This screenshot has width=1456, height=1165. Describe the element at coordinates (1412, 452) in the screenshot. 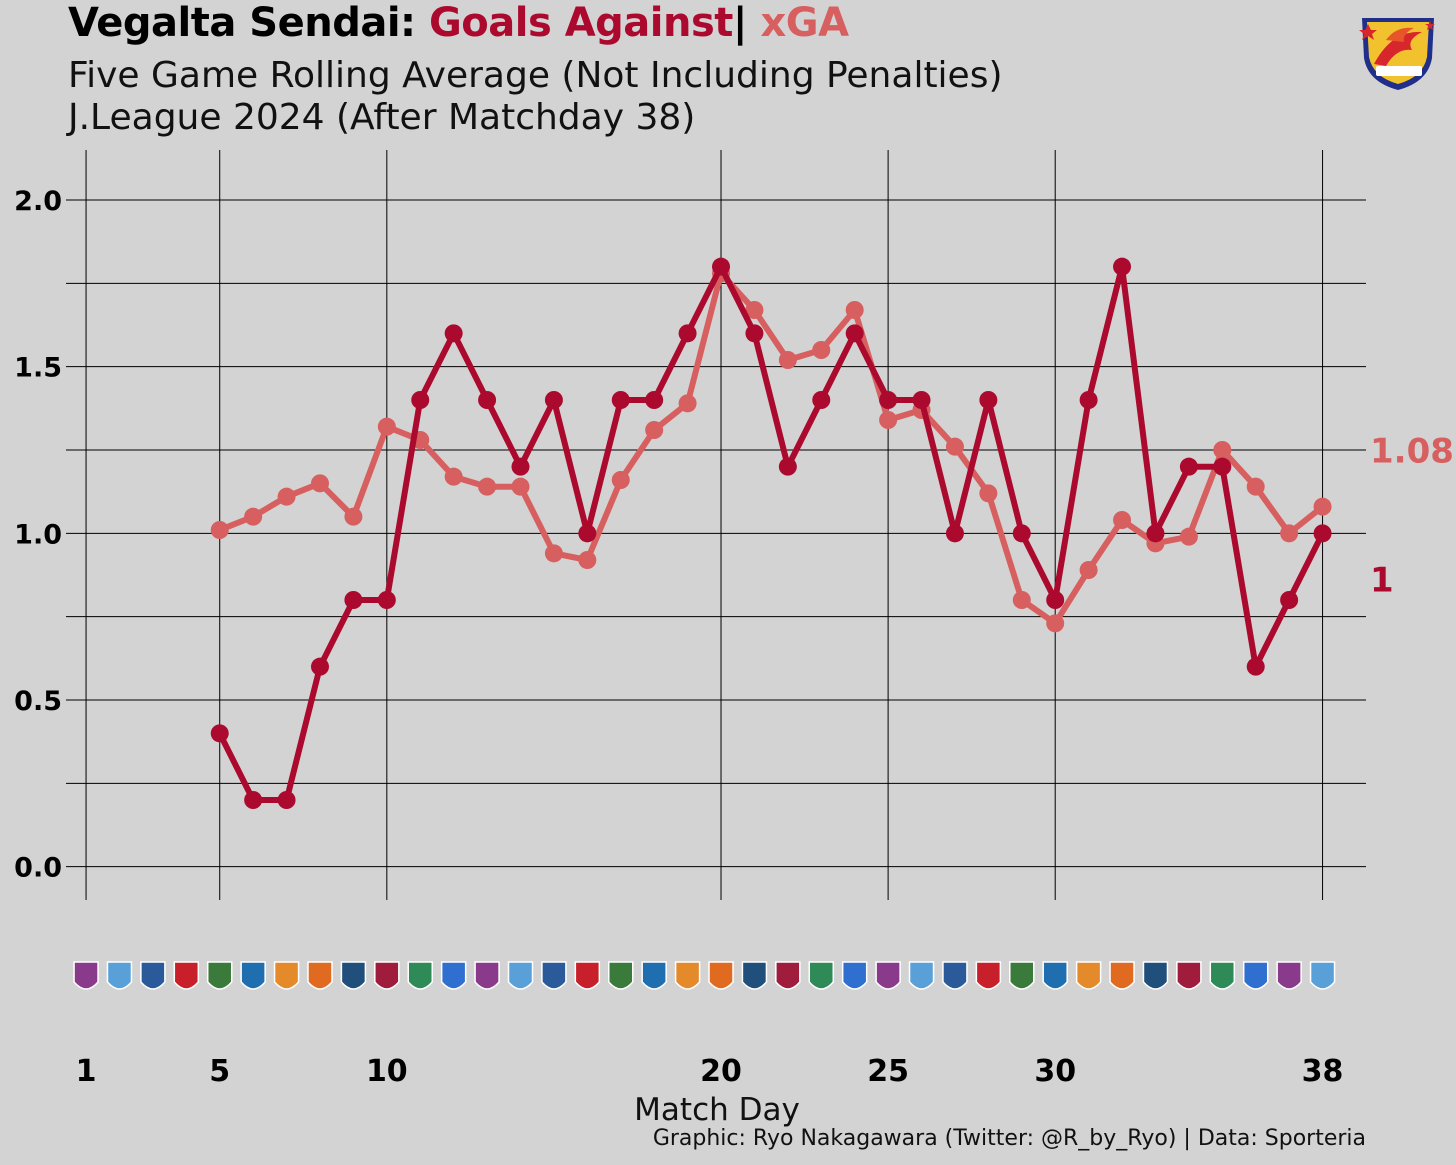

I see `series-end-label: 1.08` at that location.